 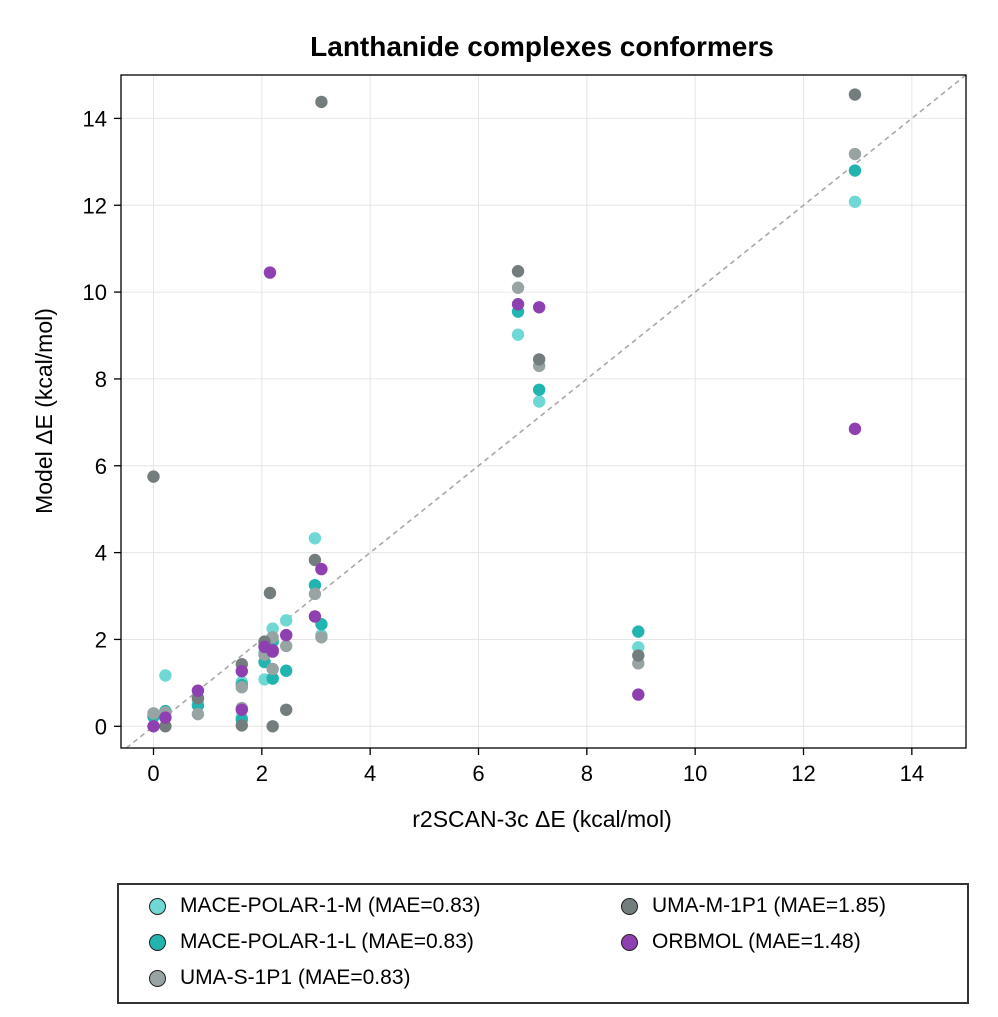 What do you see at coordinates (44, 411) in the screenshot?
I see `y-axis-label: Model ΔE (kcal/mol)` at bounding box center [44, 411].